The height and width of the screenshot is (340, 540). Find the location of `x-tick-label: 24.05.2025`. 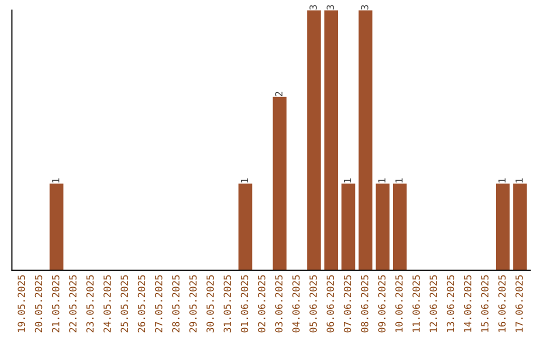

x-tick-label: 24.05.2025 is located at coordinates (107, 303).